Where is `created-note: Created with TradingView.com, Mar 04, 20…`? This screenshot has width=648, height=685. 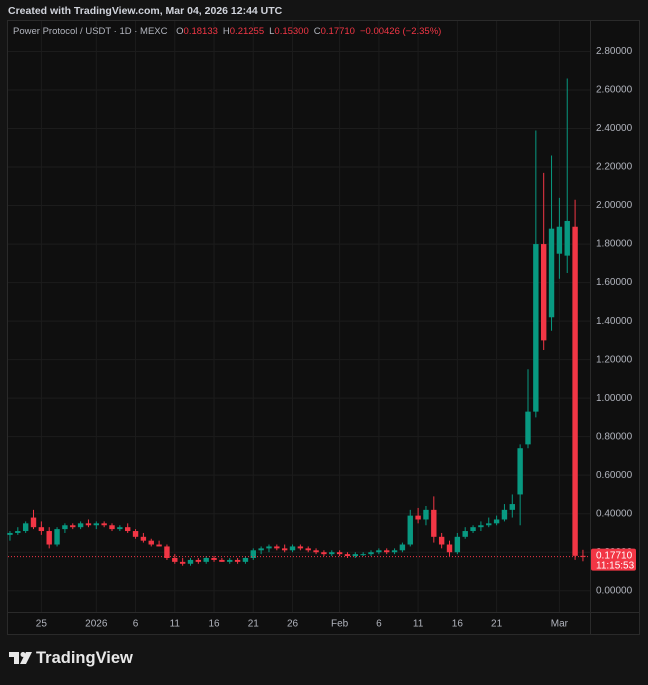
created-note: Created with TradingView.com, Mar 04, 20… is located at coordinates (145, 11).